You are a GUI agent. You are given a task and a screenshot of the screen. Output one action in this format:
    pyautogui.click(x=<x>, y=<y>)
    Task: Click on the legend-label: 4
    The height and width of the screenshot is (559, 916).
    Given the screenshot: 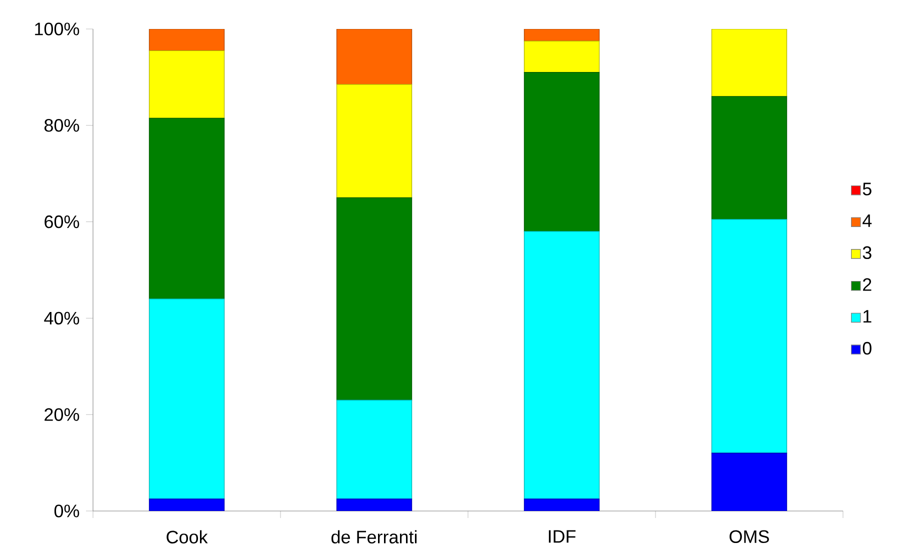 What is the action you would take?
    pyautogui.click(x=867, y=220)
    